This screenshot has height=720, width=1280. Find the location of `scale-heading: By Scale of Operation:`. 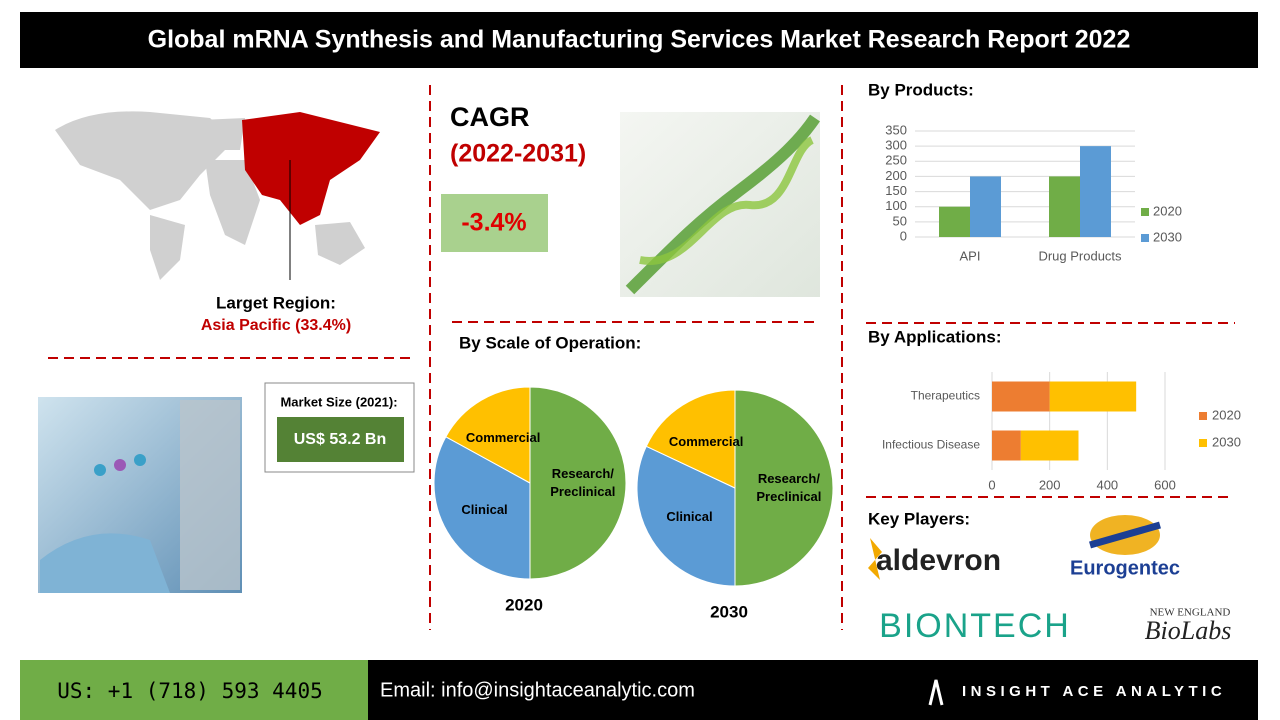

scale-heading: By Scale of Operation: is located at coordinates (550, 342).